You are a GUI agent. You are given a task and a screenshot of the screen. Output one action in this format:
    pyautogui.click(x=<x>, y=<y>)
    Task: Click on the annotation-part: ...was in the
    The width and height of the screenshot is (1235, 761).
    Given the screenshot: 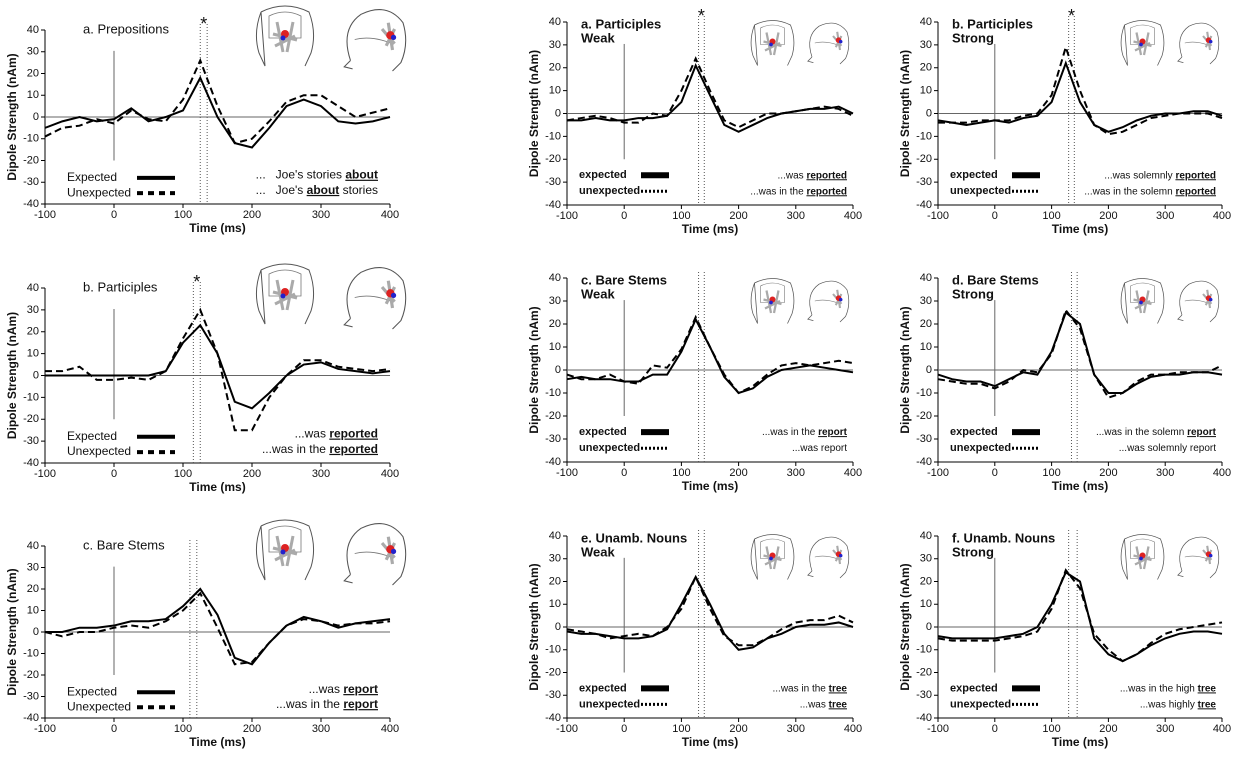 What is the action you would take?
    pyautogui.click(x=295, y=449)
    